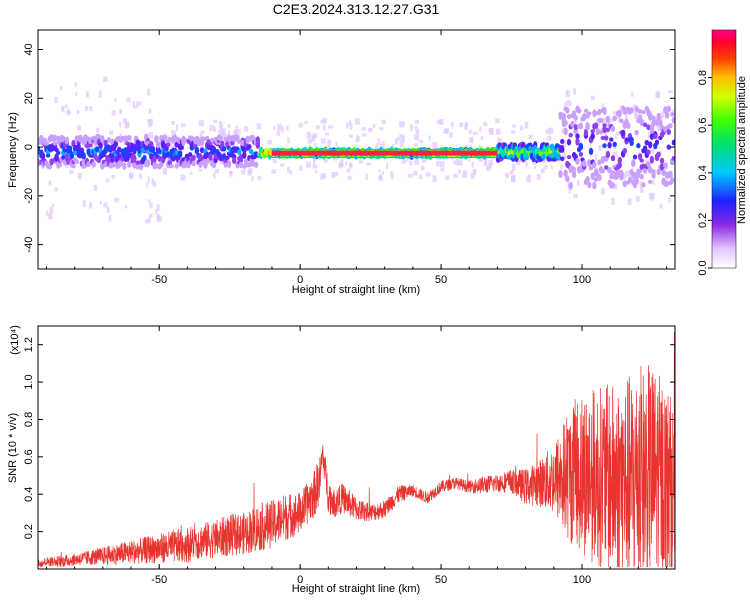 The image size is (750, 600). Describe the element at coordinates (29, 344) in the screenshot. I see `snr-y-tick-label-5: 1.2` at that location.